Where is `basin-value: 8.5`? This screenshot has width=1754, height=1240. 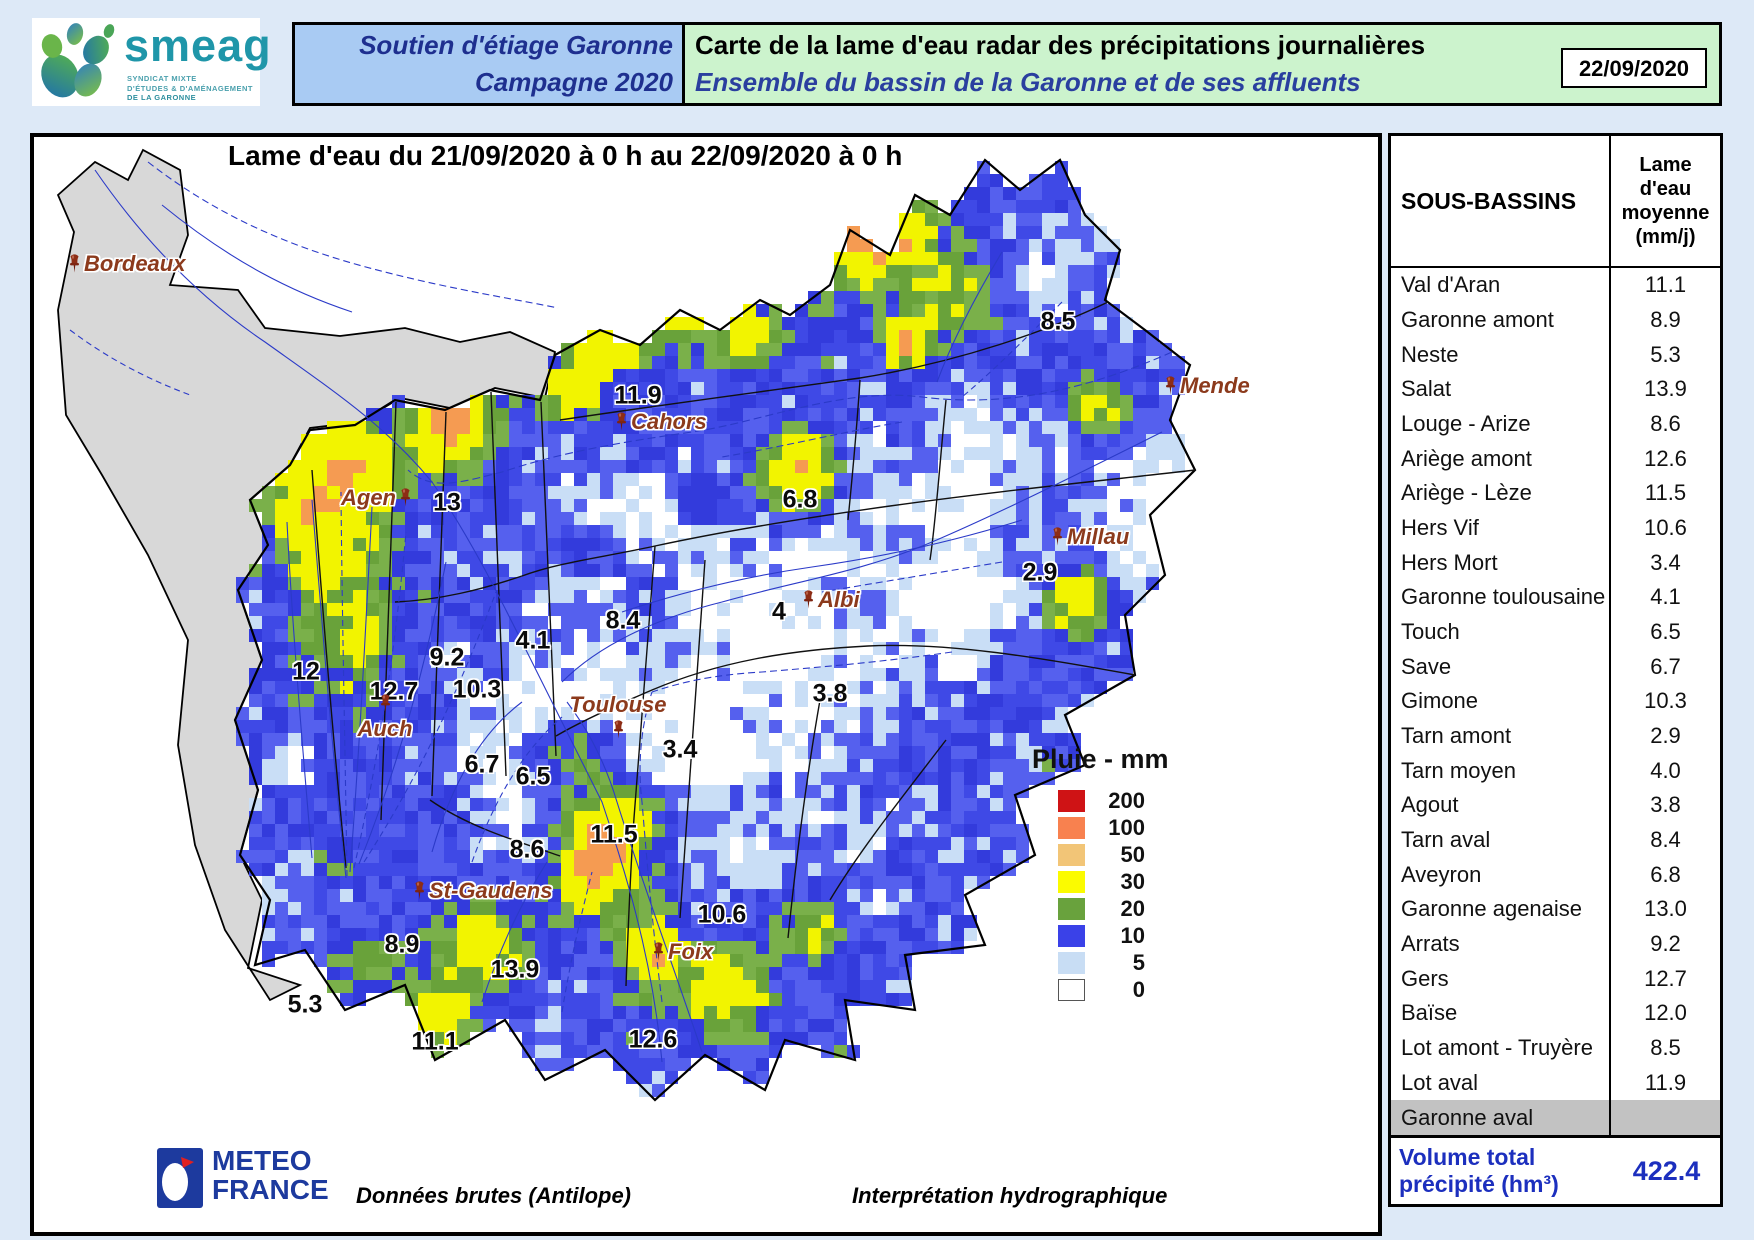
basin-value: 8.5 is located at coordinates (1665, 1048).